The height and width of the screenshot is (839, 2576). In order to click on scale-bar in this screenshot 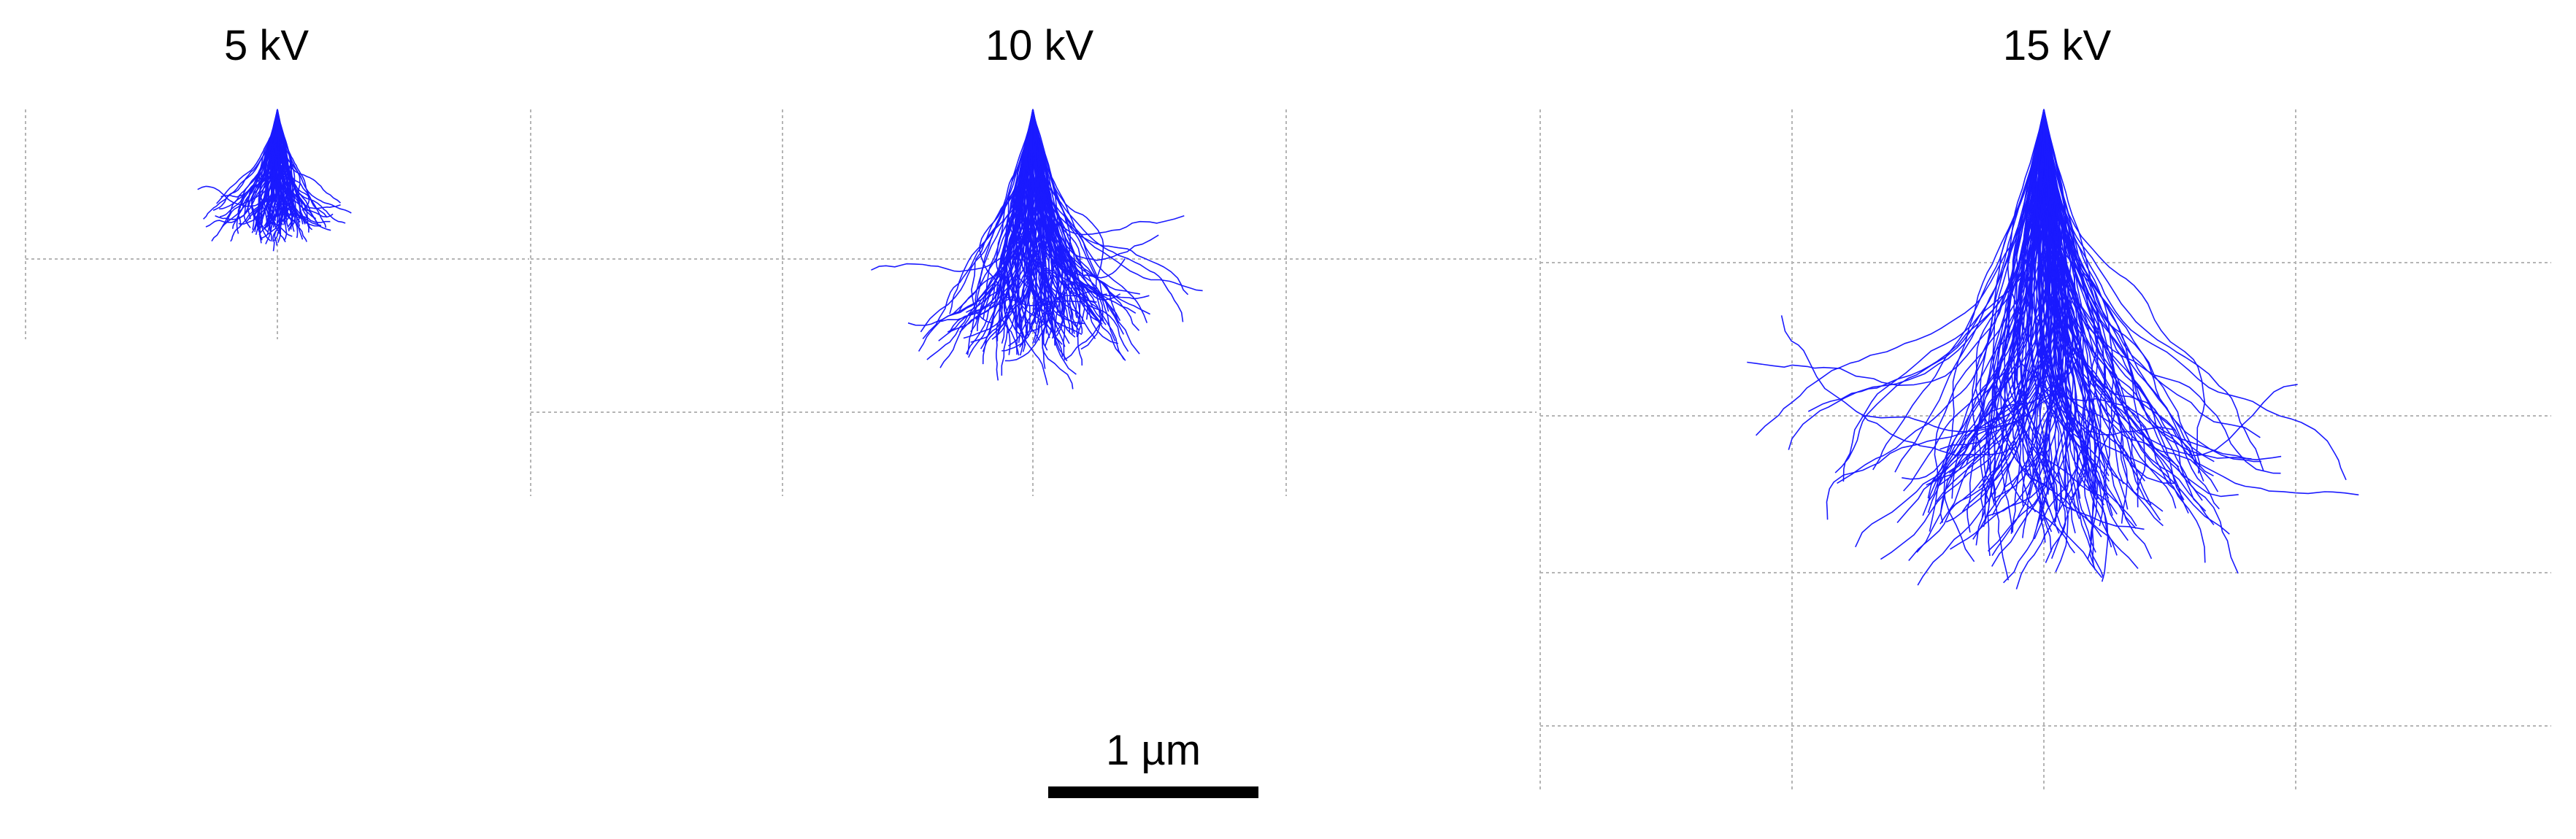, I will do `click(1153, 792)`.